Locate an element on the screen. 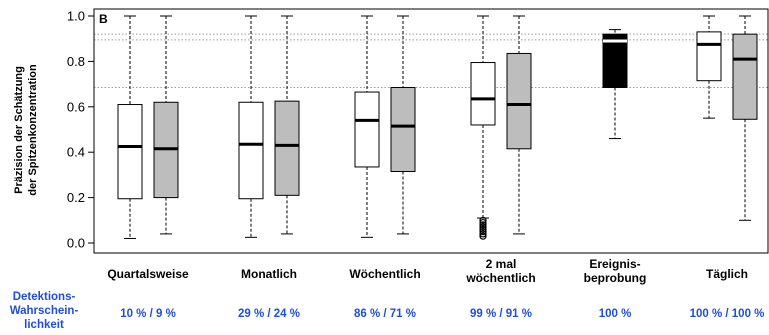 The width and height of the screenshot is (769, 335). y-tick-label: 0.6 is located at coordinates (76, 106).